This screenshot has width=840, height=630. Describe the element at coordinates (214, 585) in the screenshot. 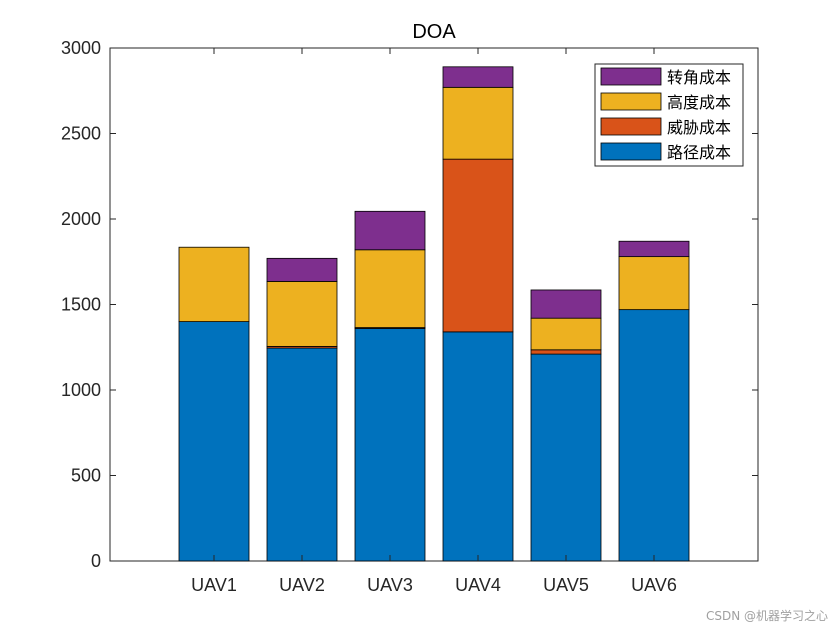

I see `x-tick-label-uav1: UAV1` at that location.